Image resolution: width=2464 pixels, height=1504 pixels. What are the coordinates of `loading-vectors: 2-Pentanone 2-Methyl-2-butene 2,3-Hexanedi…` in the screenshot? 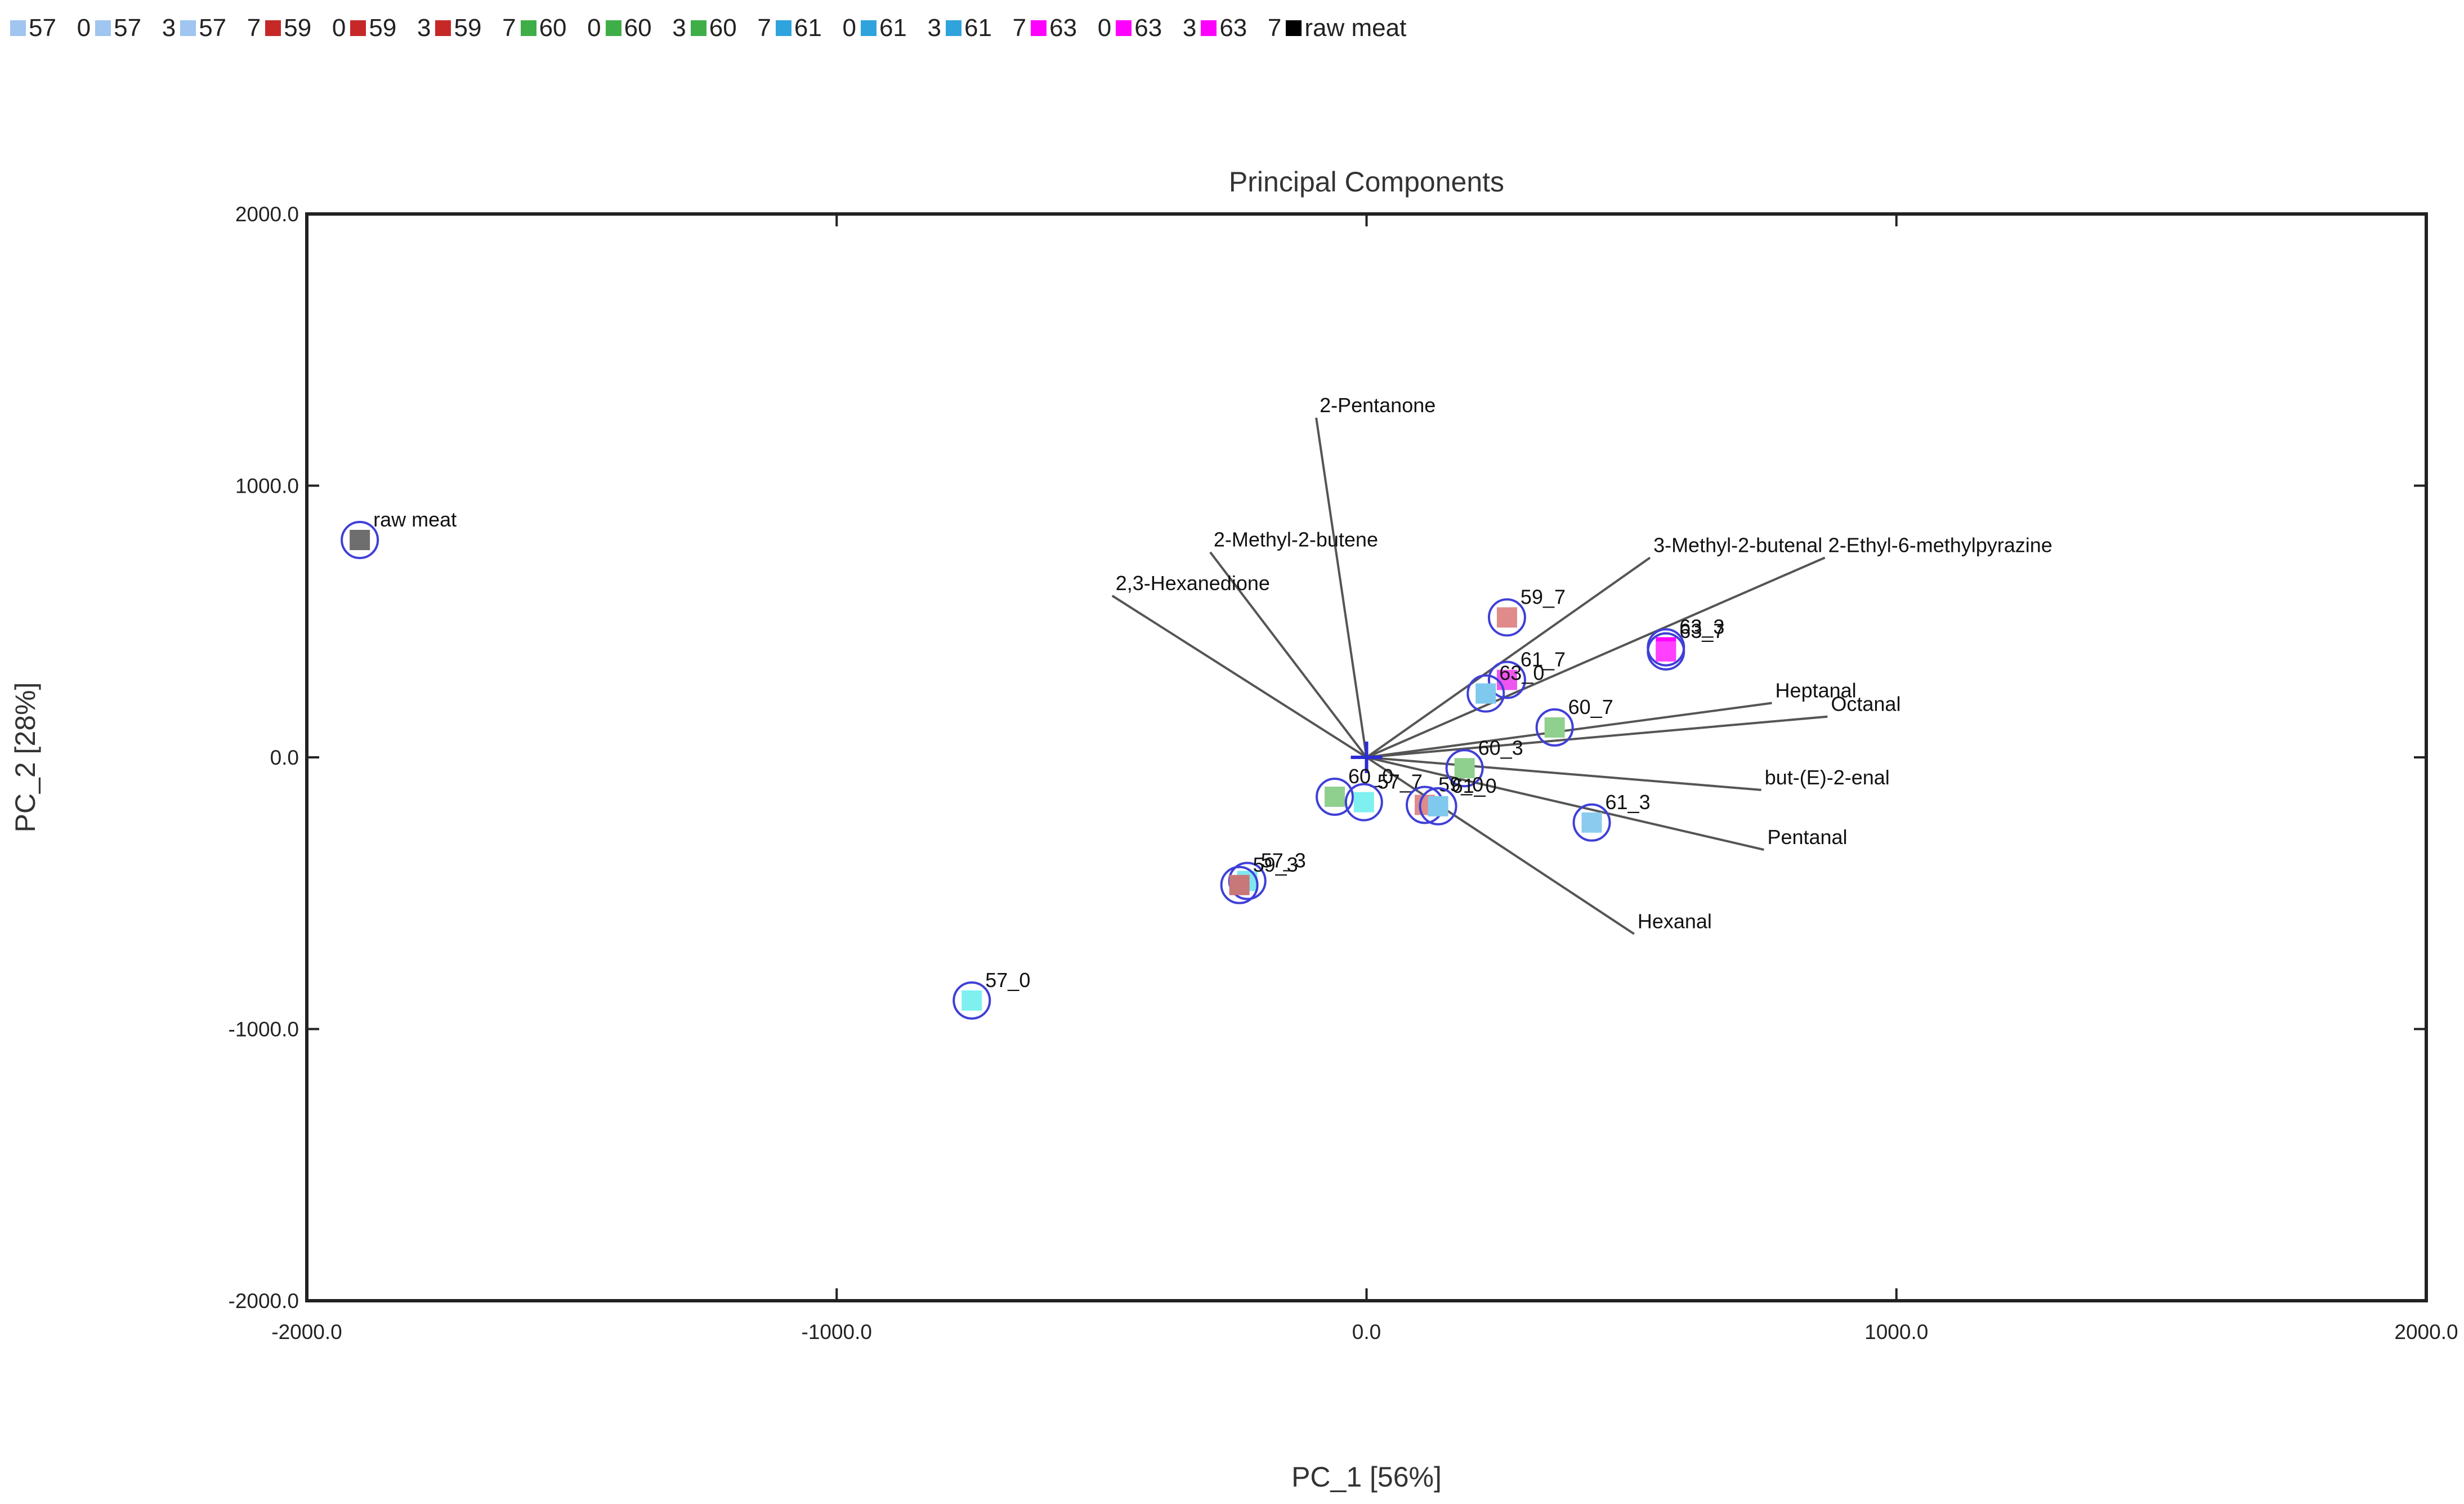 It's located at (1581, 664).